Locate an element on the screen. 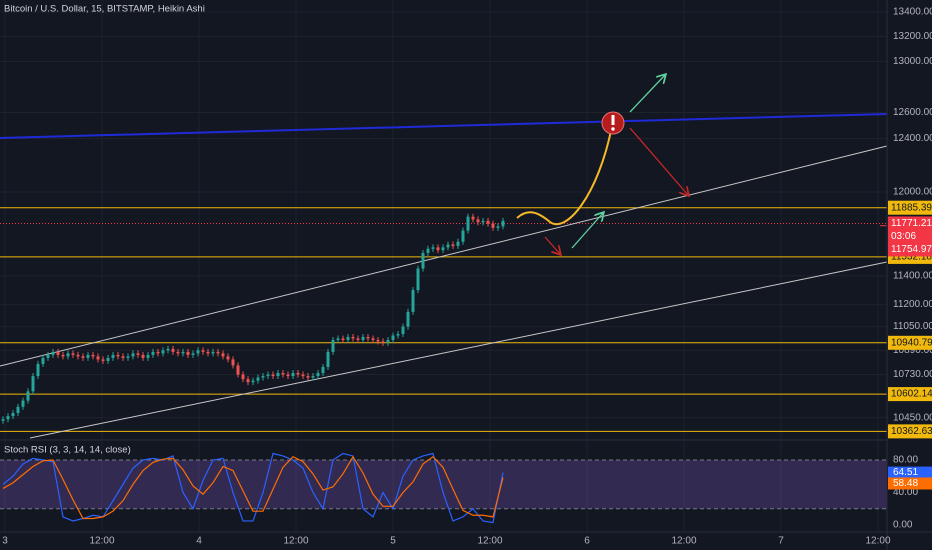  price-axis is located at coordinates (909, 275).